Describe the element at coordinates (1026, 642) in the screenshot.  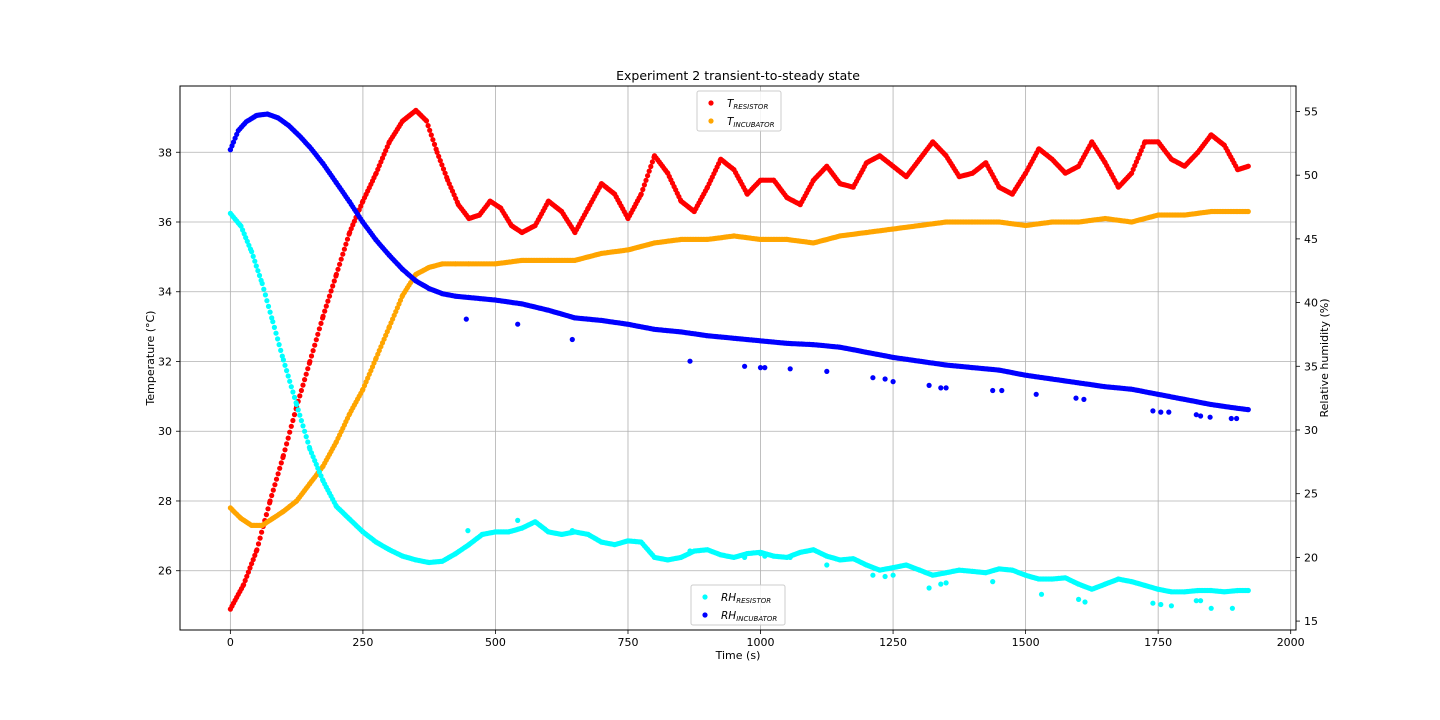
I see `x-tick-label: 1500` at that location.